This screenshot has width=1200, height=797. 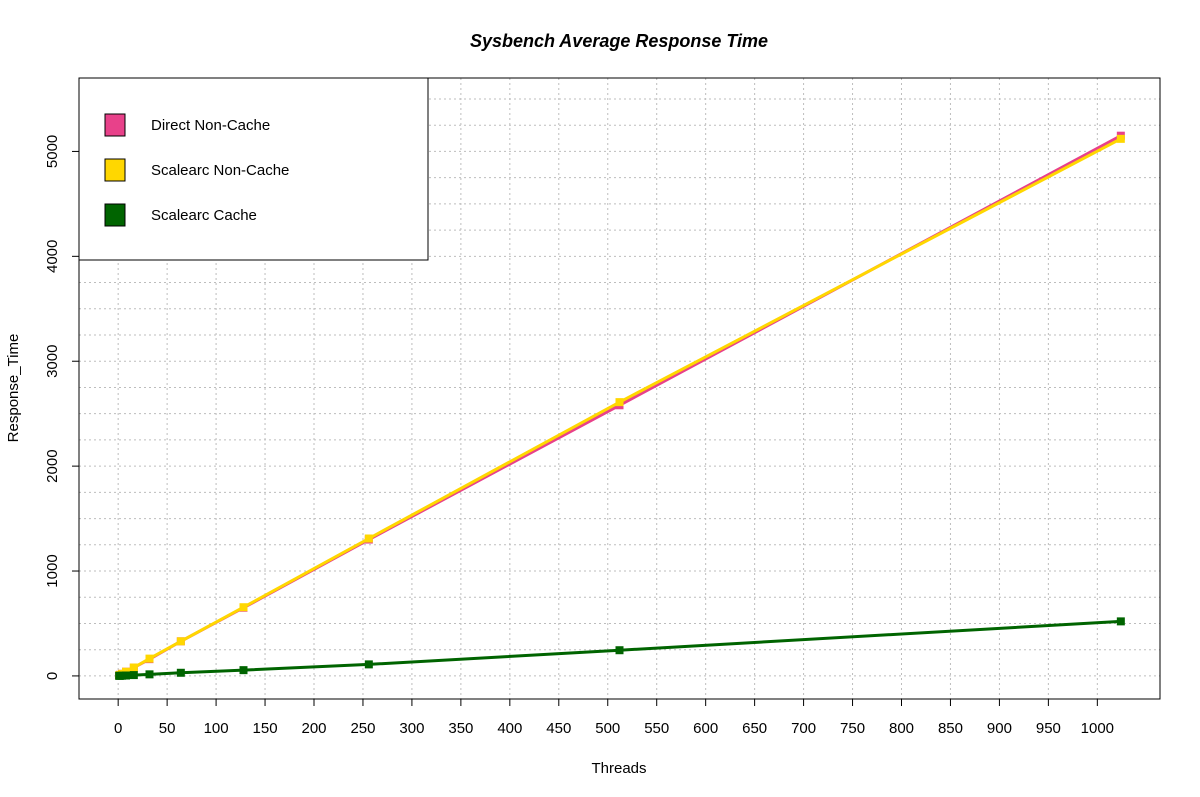 What do you see at coordinates (204, 215) in the screenshot?
I see `legend-label-2: Scalearc Cache` at bounding box center [204, 215].